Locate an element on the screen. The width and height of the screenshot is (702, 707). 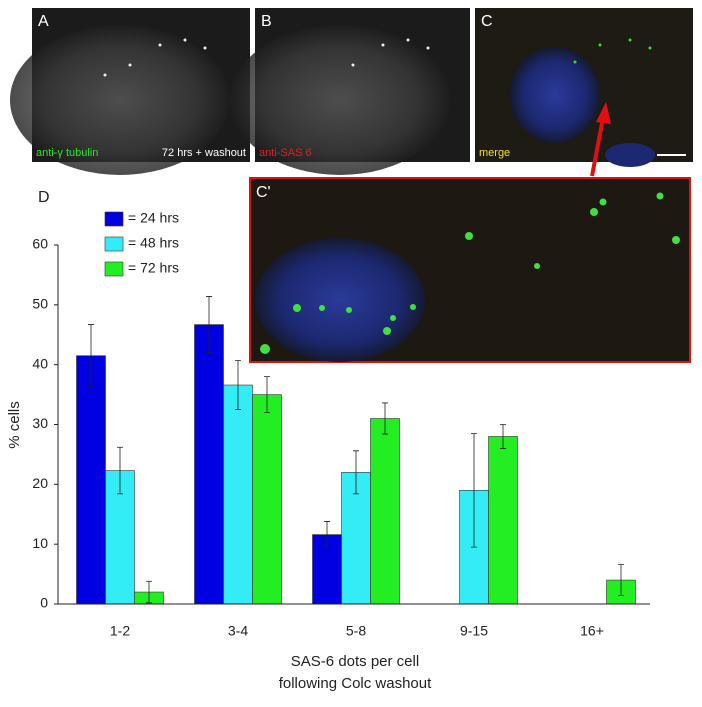
legend-label: = 72 hrs is located at coordinates (153, 268).